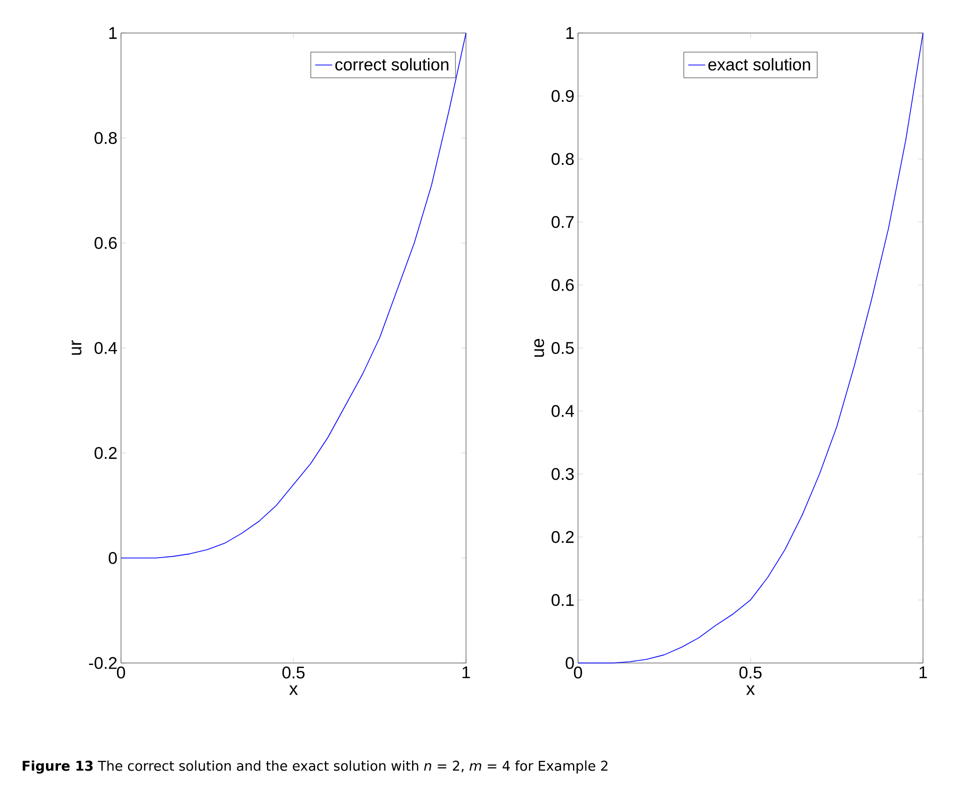 Image resolution: width=963 pixels, height=795 pixels. I want to click on y-tick-label: -0.2, so click(103, 663).